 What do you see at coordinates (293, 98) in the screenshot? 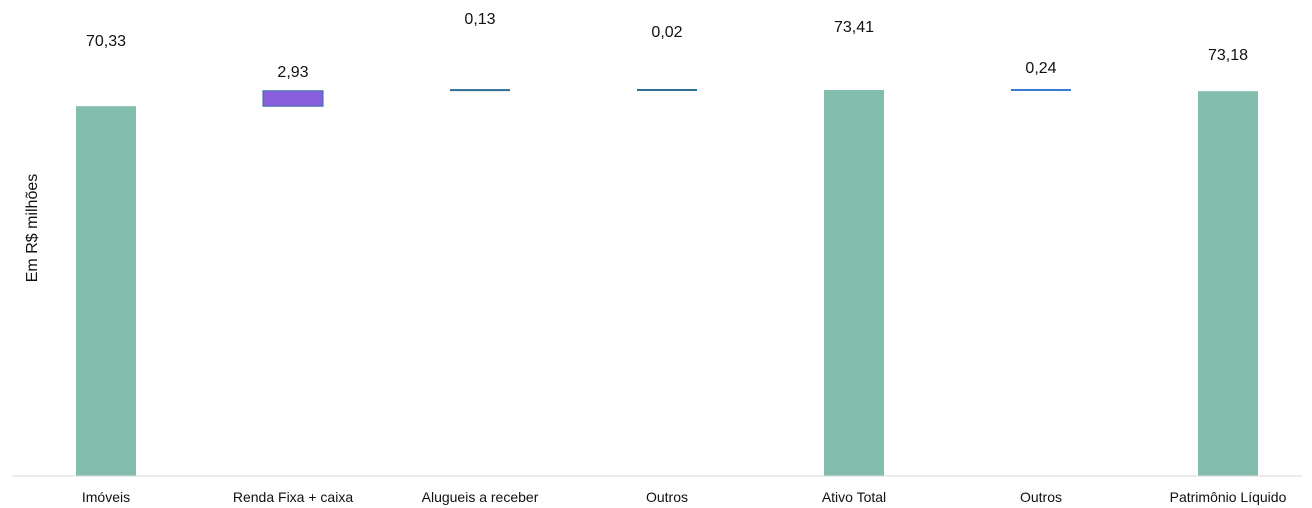
I see `increase-bar` at bounding box center [293, 98].